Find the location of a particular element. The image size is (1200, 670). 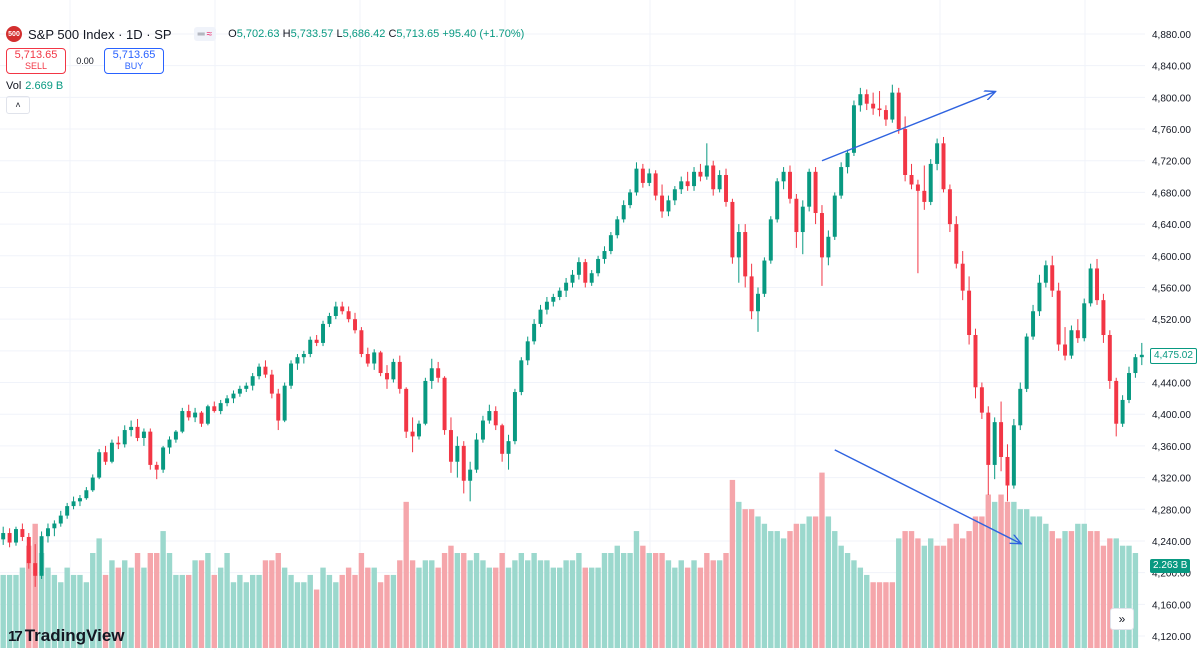

close-value: 5,713.65 is located at coordinates (418, 34).